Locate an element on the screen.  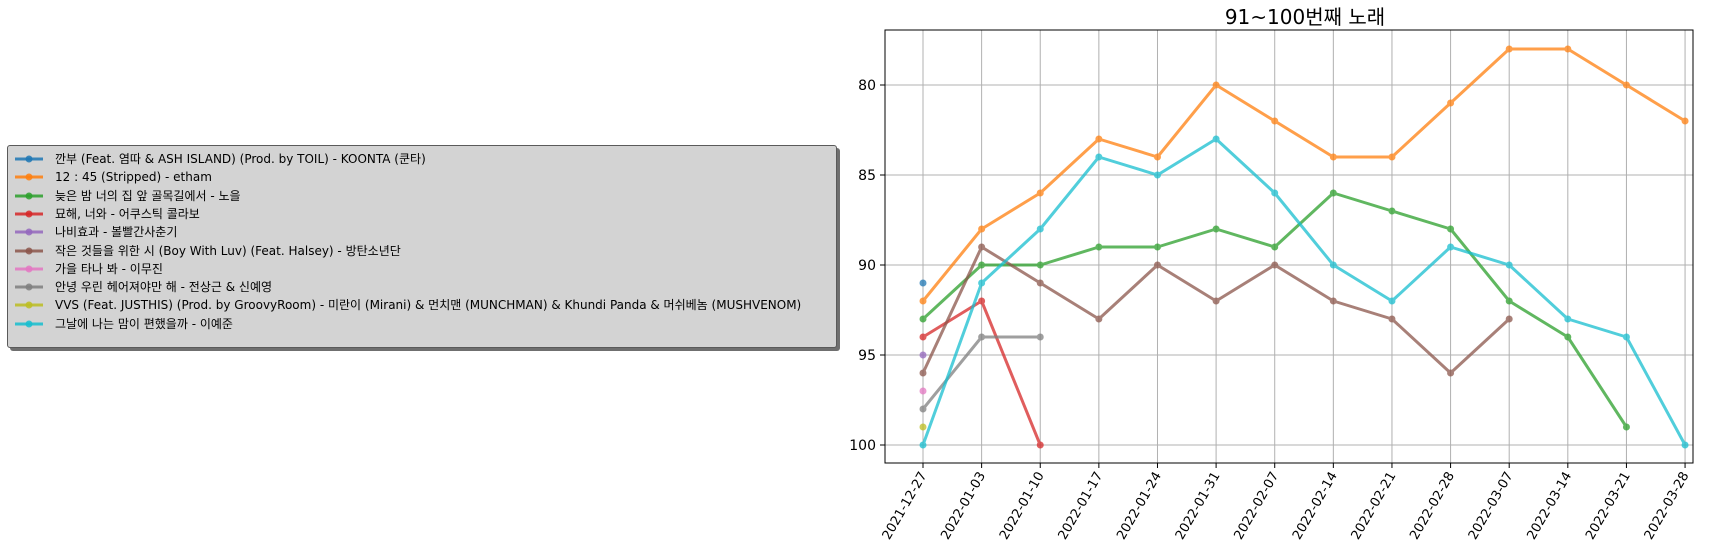
x-tick-label: 2022-02-07 is located at coordinates (1256, 506).